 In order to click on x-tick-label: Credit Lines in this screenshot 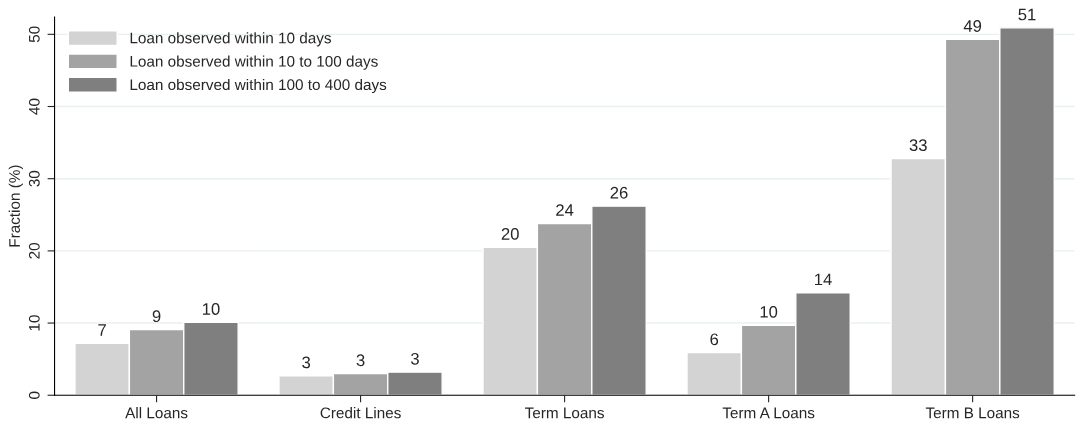, I will do `click(360, 413)`.